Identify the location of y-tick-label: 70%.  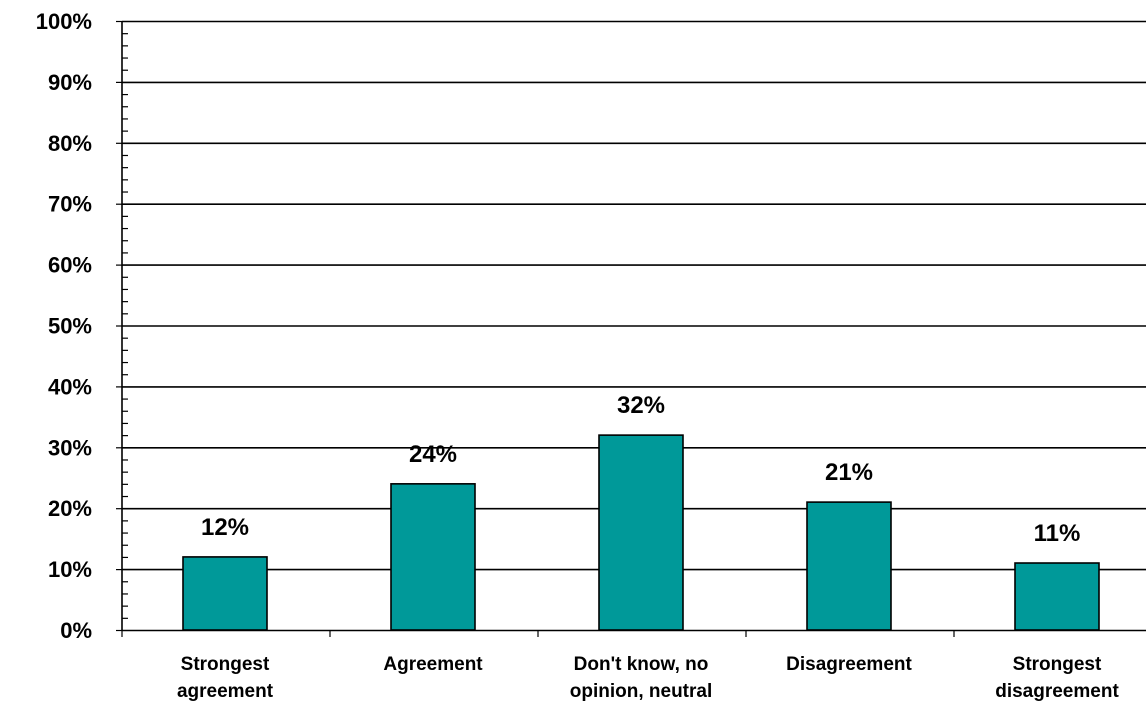
(70, 204).